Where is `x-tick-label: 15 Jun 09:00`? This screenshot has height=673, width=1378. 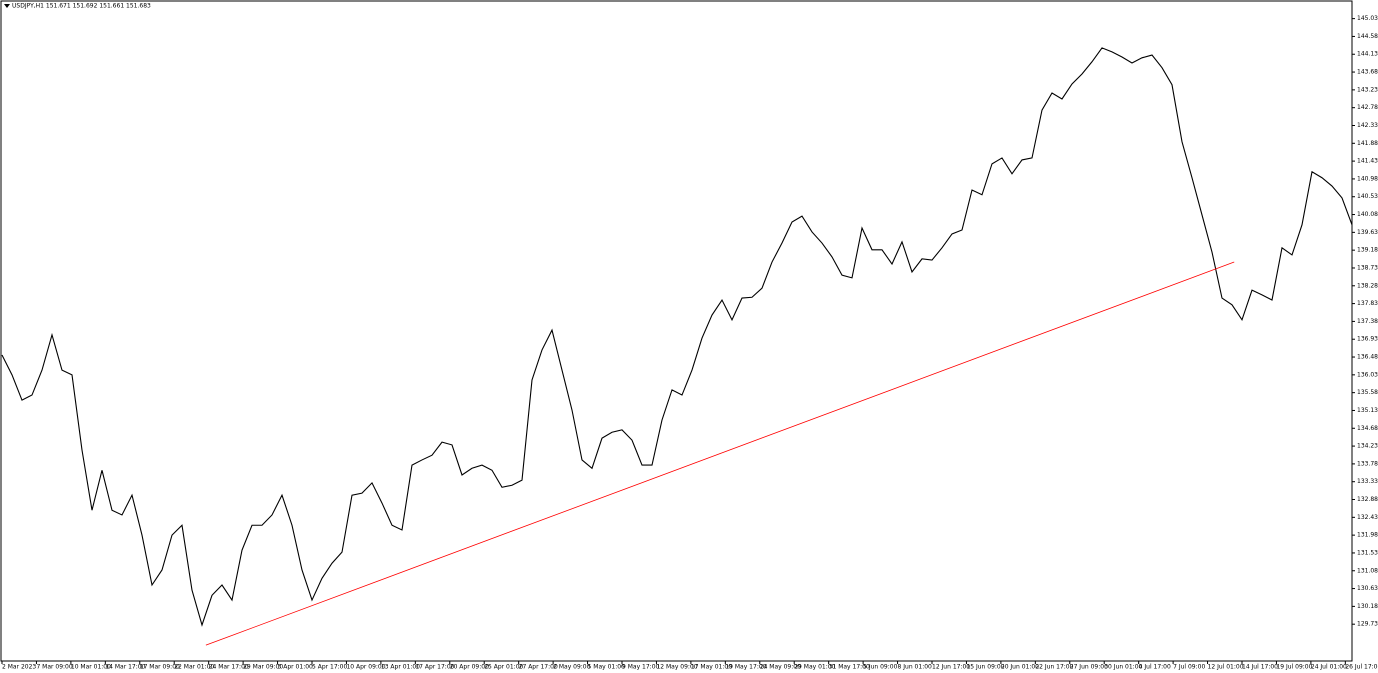 x-tick-label: 15 Jun 09:00 is located at coordinates (985, 667).